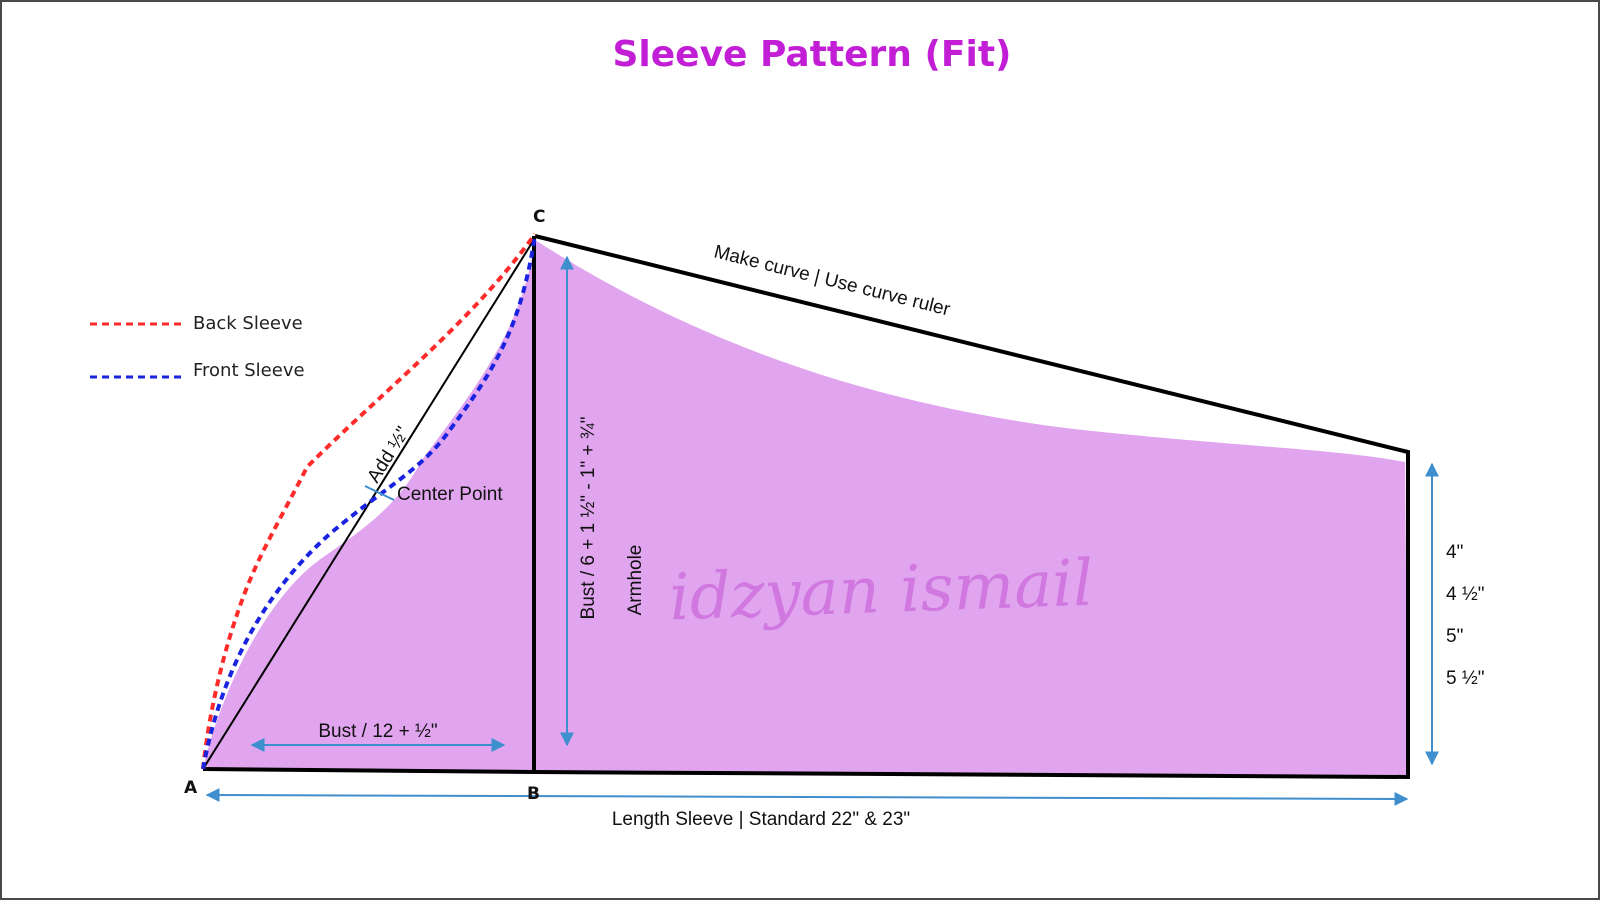 The width and height of the screenshot is (1600, 902). What do you see at coordinates (388, 454) in the screenshot?
I see `add-half-label: Add ½"` at bounding box center [388, 454].